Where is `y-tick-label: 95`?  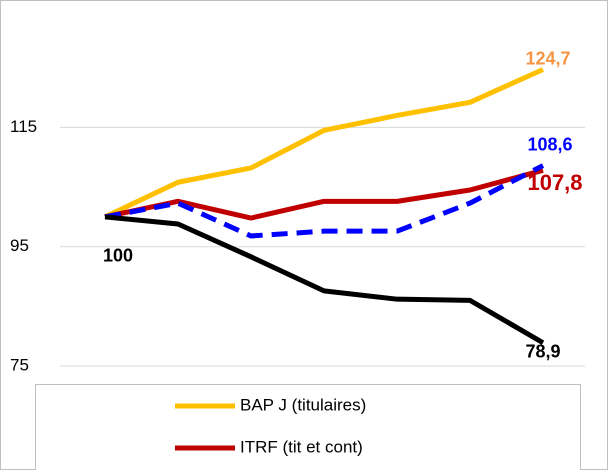
y-tick-label: 95 is located at coordinates (19, 245).